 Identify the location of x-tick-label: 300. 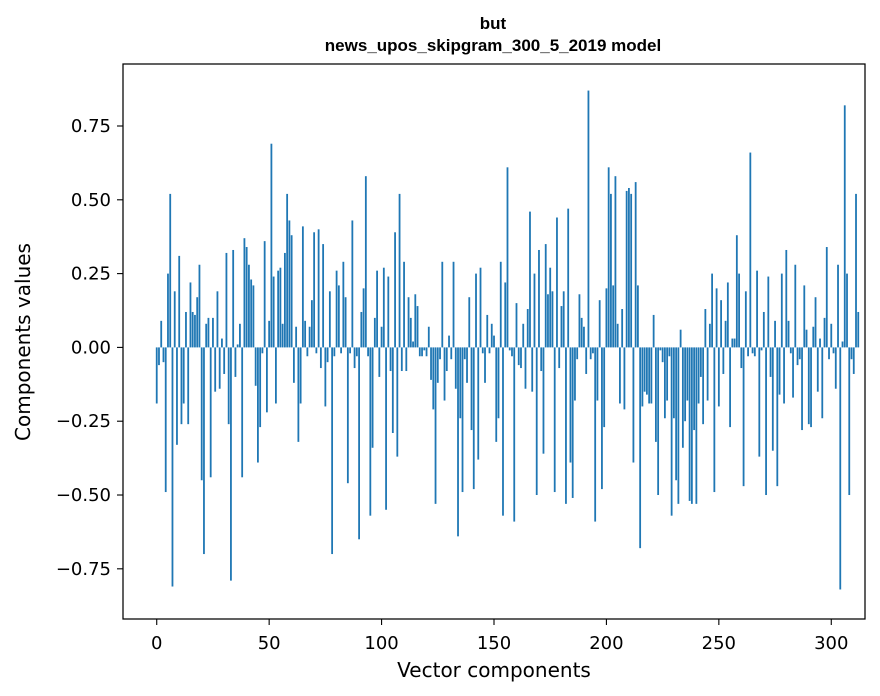
(831, 643).